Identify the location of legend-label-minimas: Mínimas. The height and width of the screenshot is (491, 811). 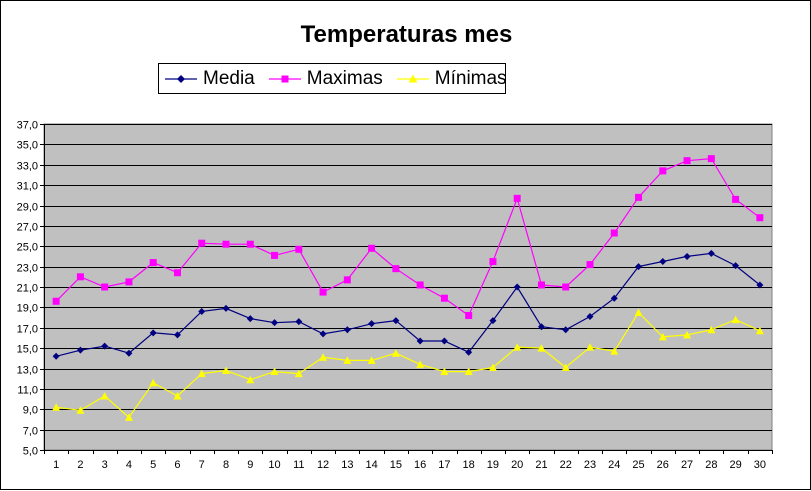
(470, 78).